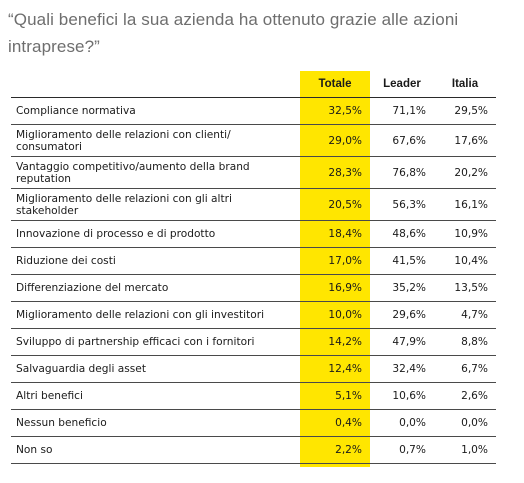  What do you see at coordinates (465, 84) in the screenshot?
I see `header-italia: Italia` at bounding box center [465, 84].